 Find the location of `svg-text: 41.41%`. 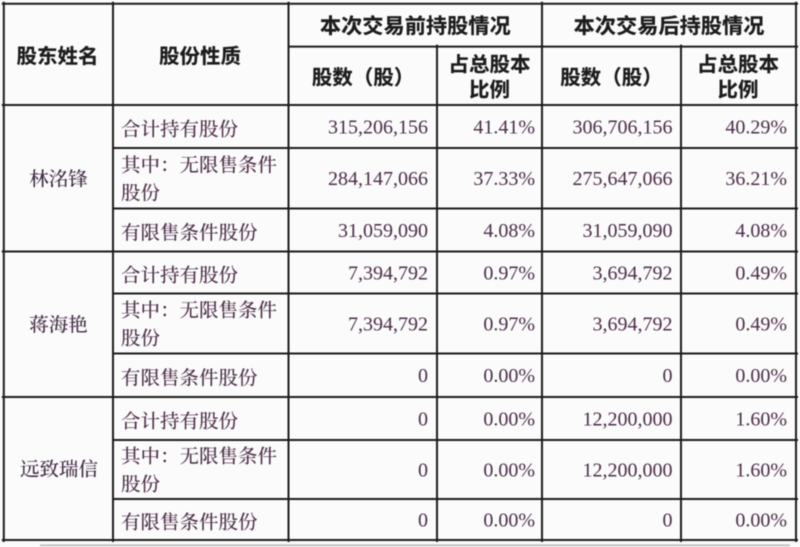

svg-text: 41.41% is located at coordinates (504, 128).